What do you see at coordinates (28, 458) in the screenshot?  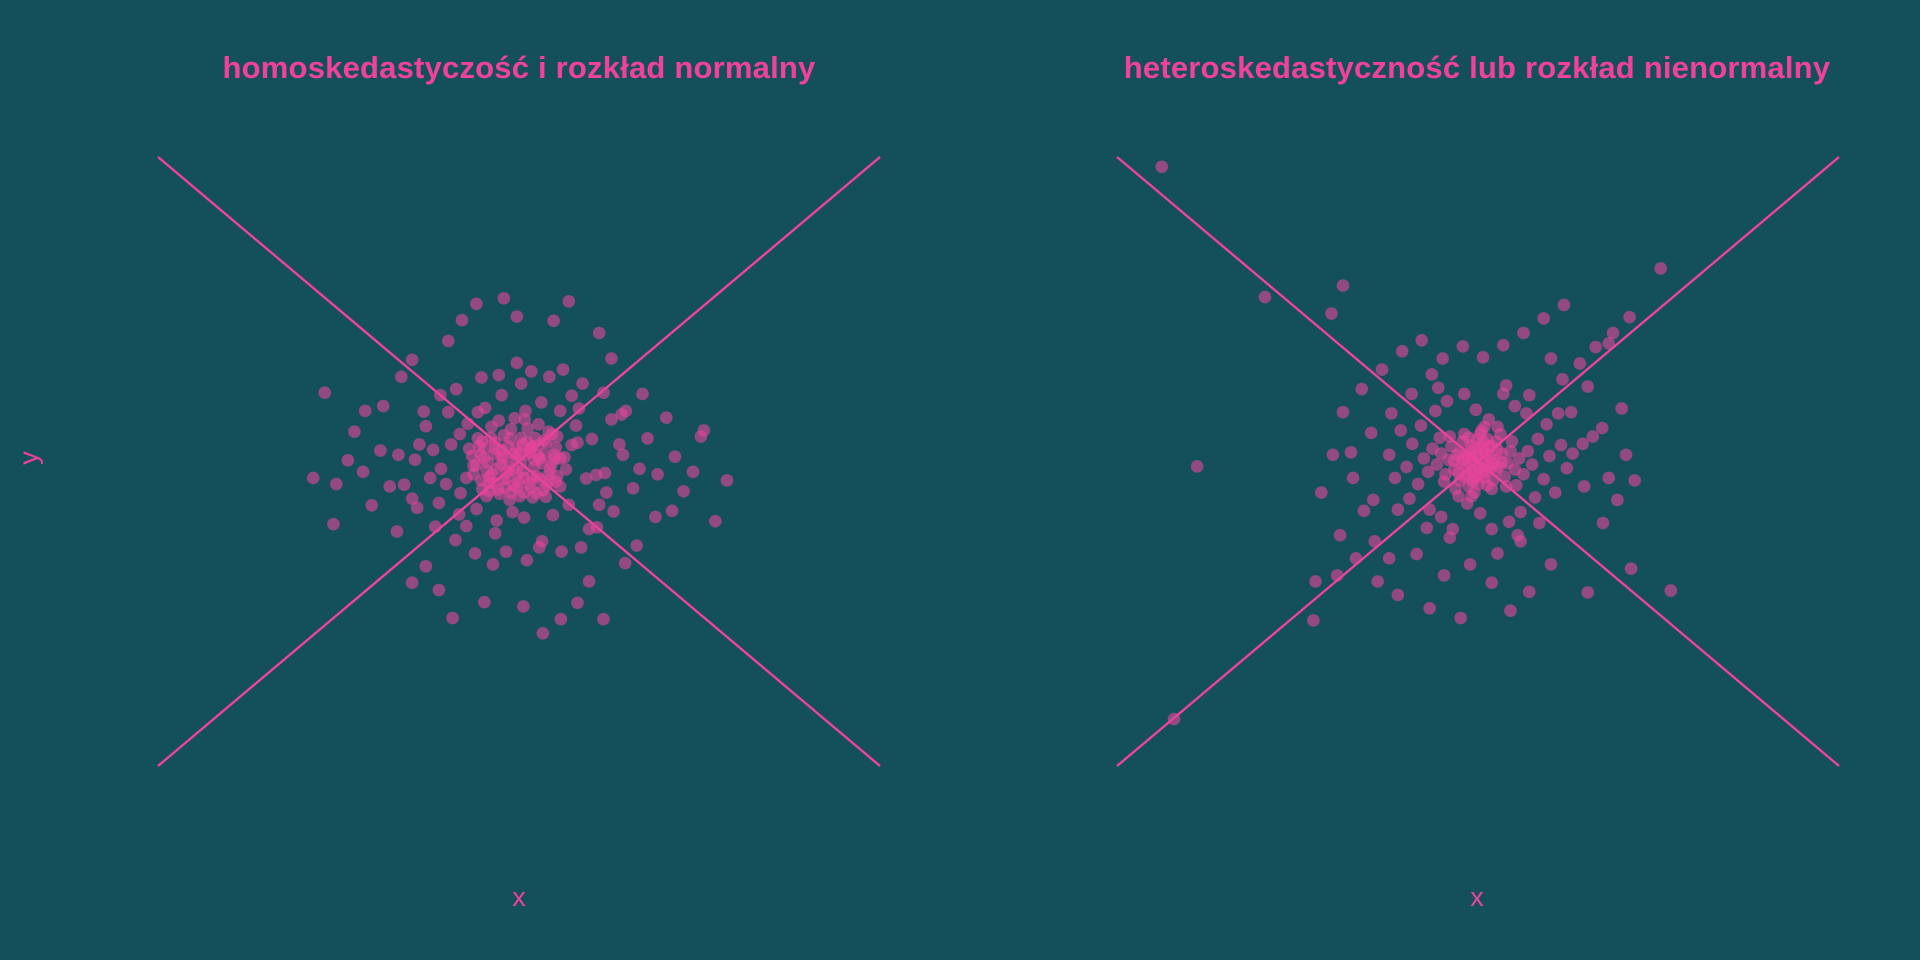 I see `y-axis-label: y` at bounding box center [28, 458].